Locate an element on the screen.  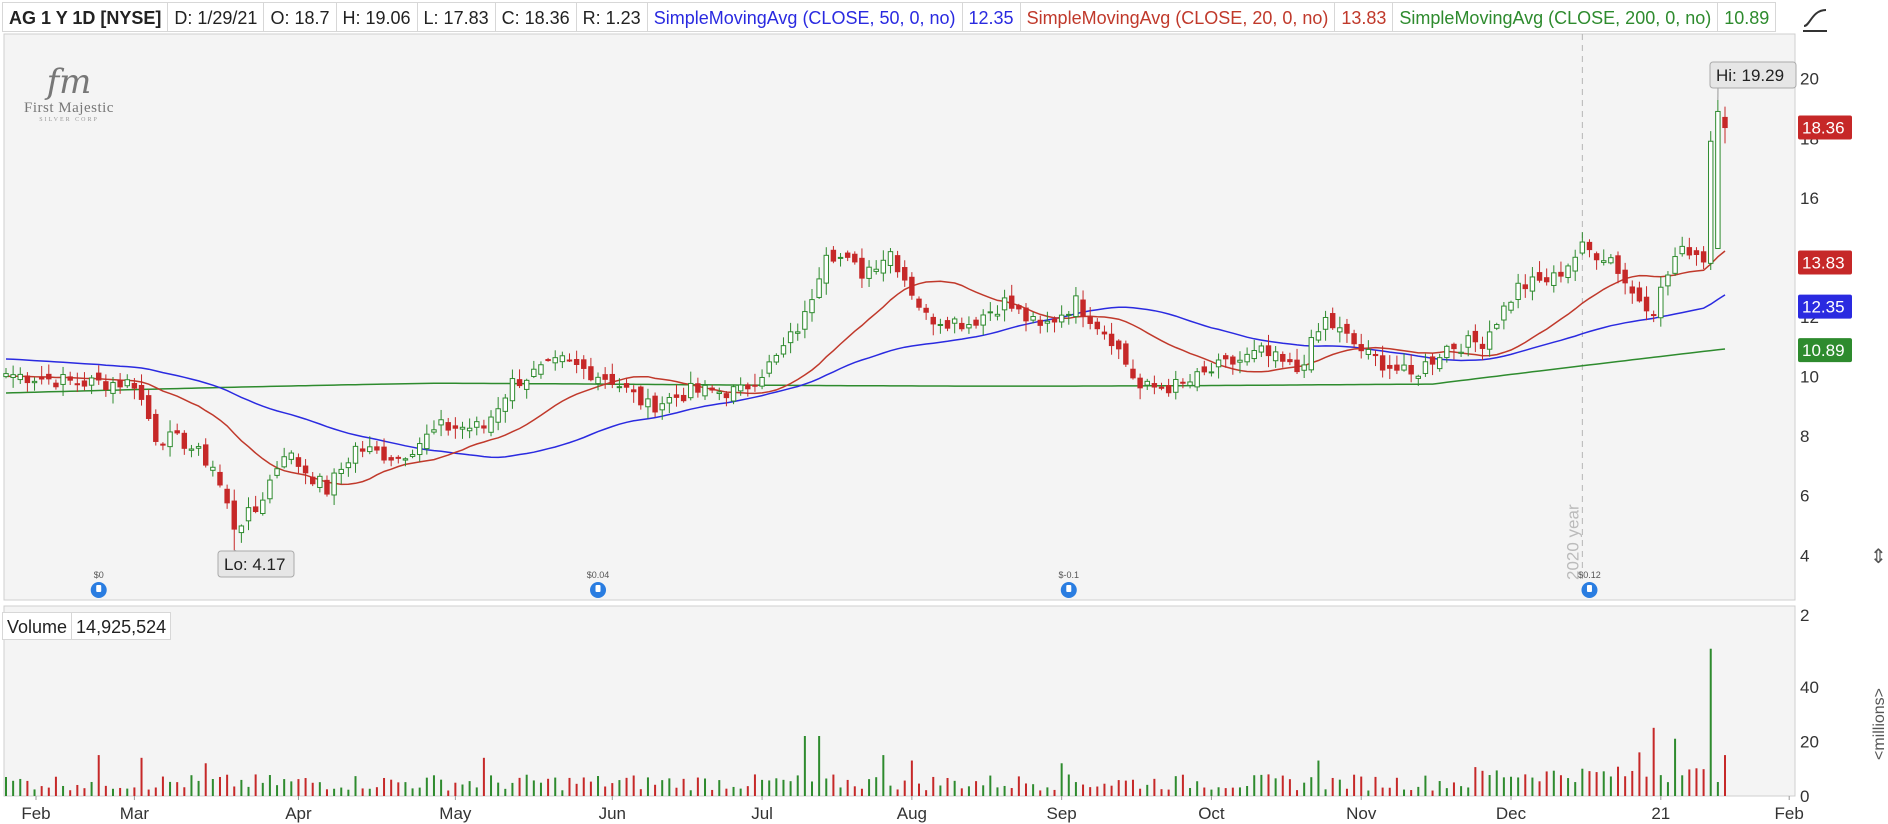
price-axis-tick: 4 is located at coordinates (1804, 555).